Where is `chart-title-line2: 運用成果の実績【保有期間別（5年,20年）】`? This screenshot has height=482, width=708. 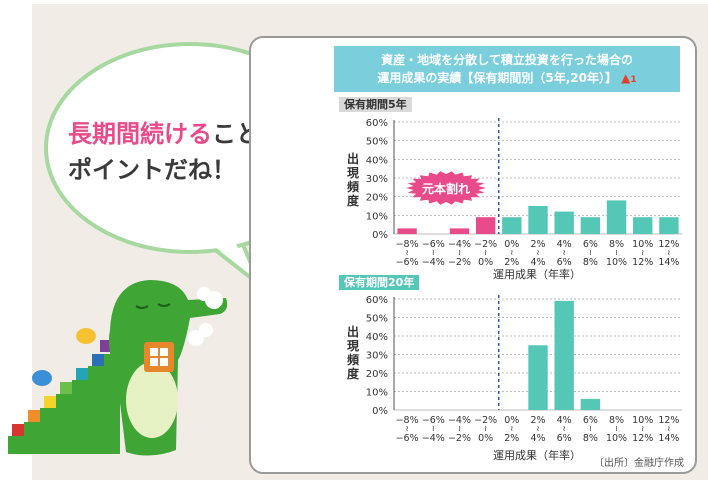 chart-title-line2: 運用成果の実績【保有期間別（5年,20年）】 is located at coordinates (497, 78).